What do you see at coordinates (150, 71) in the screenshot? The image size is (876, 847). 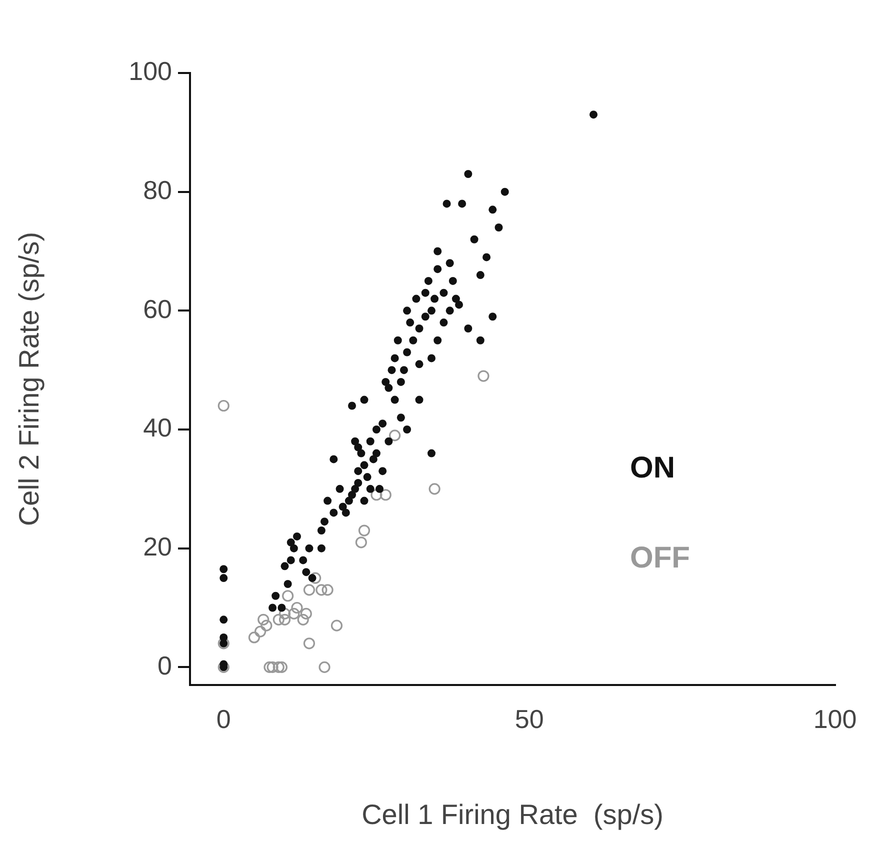 I see `y-tick-label: 100` at bounding box center [150, 71].